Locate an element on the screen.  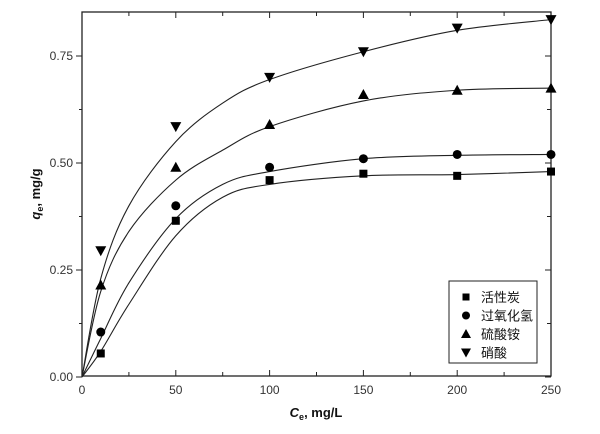
x-tick-label: 0 is located at coordinates (82, 390).